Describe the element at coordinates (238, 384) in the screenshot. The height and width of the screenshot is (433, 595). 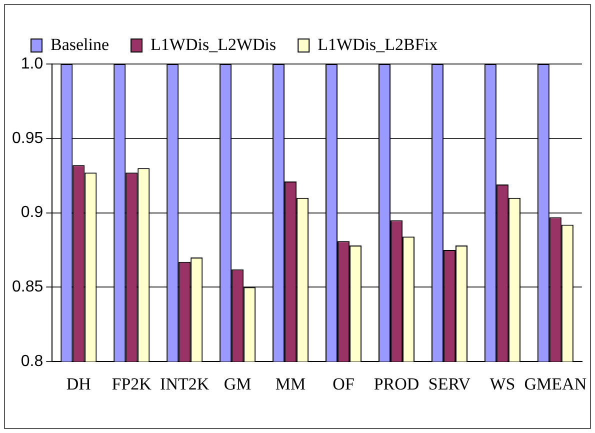
I see `x-tick-label: GM` at that location.